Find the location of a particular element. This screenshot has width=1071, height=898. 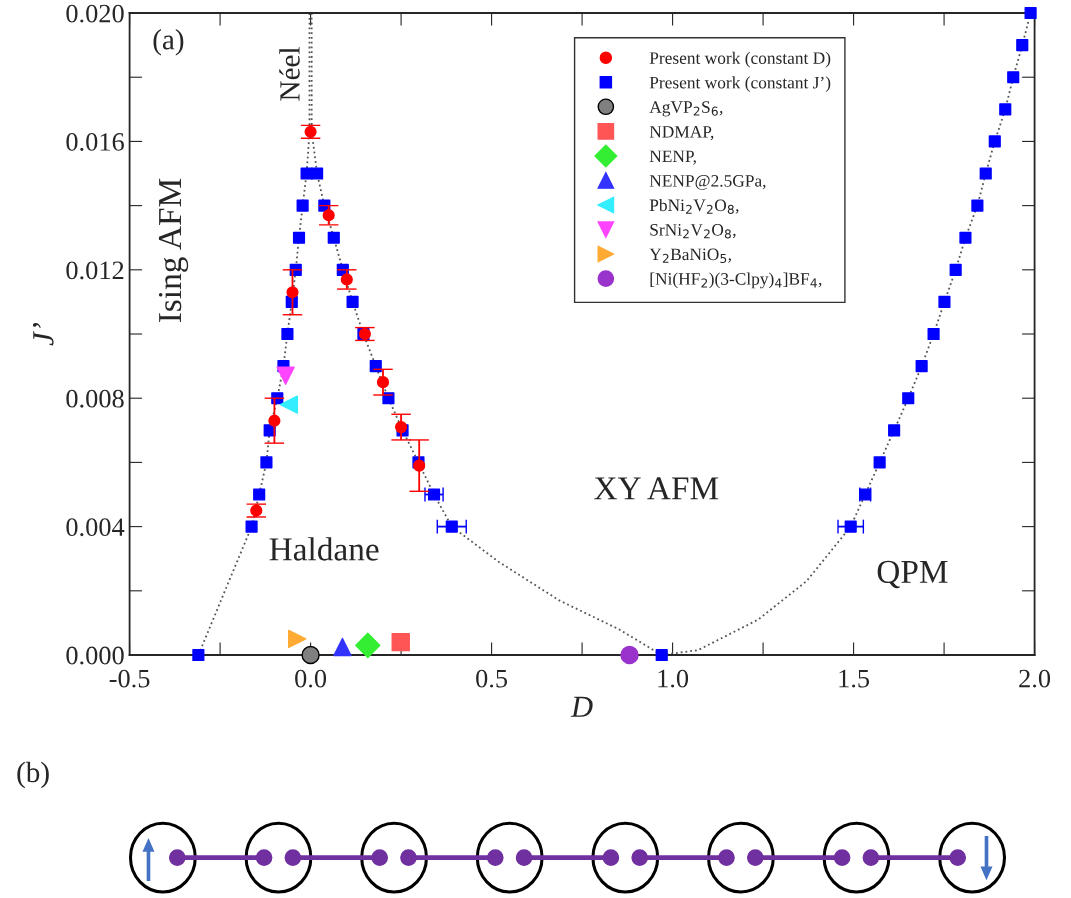

annotation: XY AFM is located at coordinates (656, 488).